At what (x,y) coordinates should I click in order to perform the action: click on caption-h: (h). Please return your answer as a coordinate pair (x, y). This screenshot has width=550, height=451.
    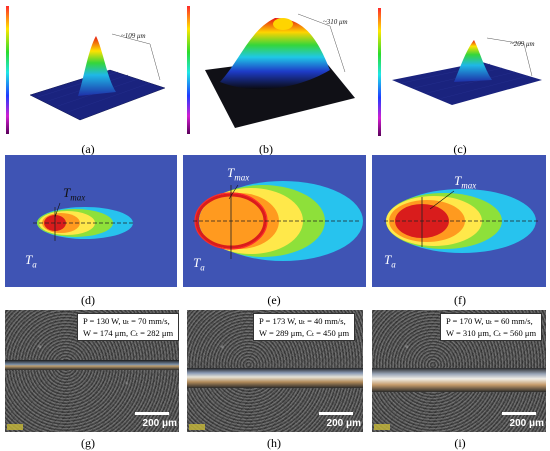
    Looking at the image, I should click on (274, 443).